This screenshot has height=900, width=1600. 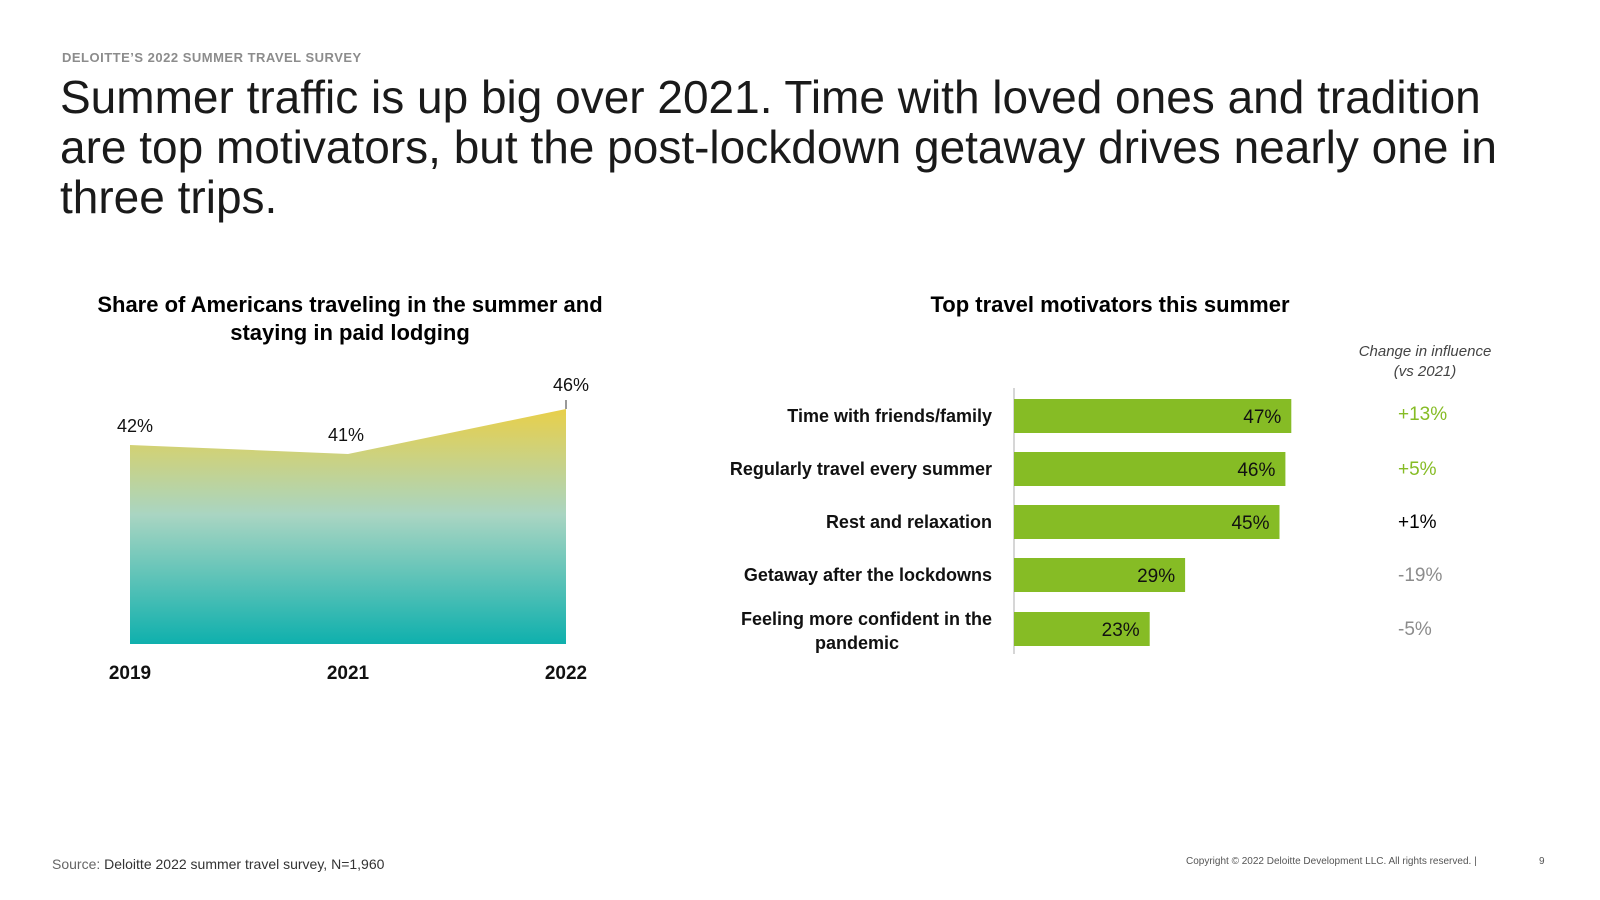 I want to click on x-tick-label: 2022, so click(x=566, y=673).